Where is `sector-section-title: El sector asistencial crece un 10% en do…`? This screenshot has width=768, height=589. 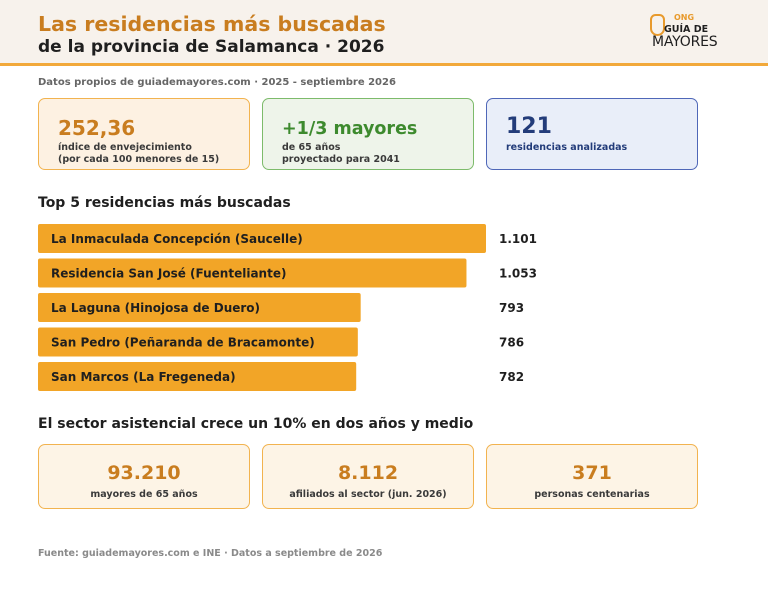 sector-section-title: El sector asistencial crece un 10% en do… is located at coordinates (256, 424).